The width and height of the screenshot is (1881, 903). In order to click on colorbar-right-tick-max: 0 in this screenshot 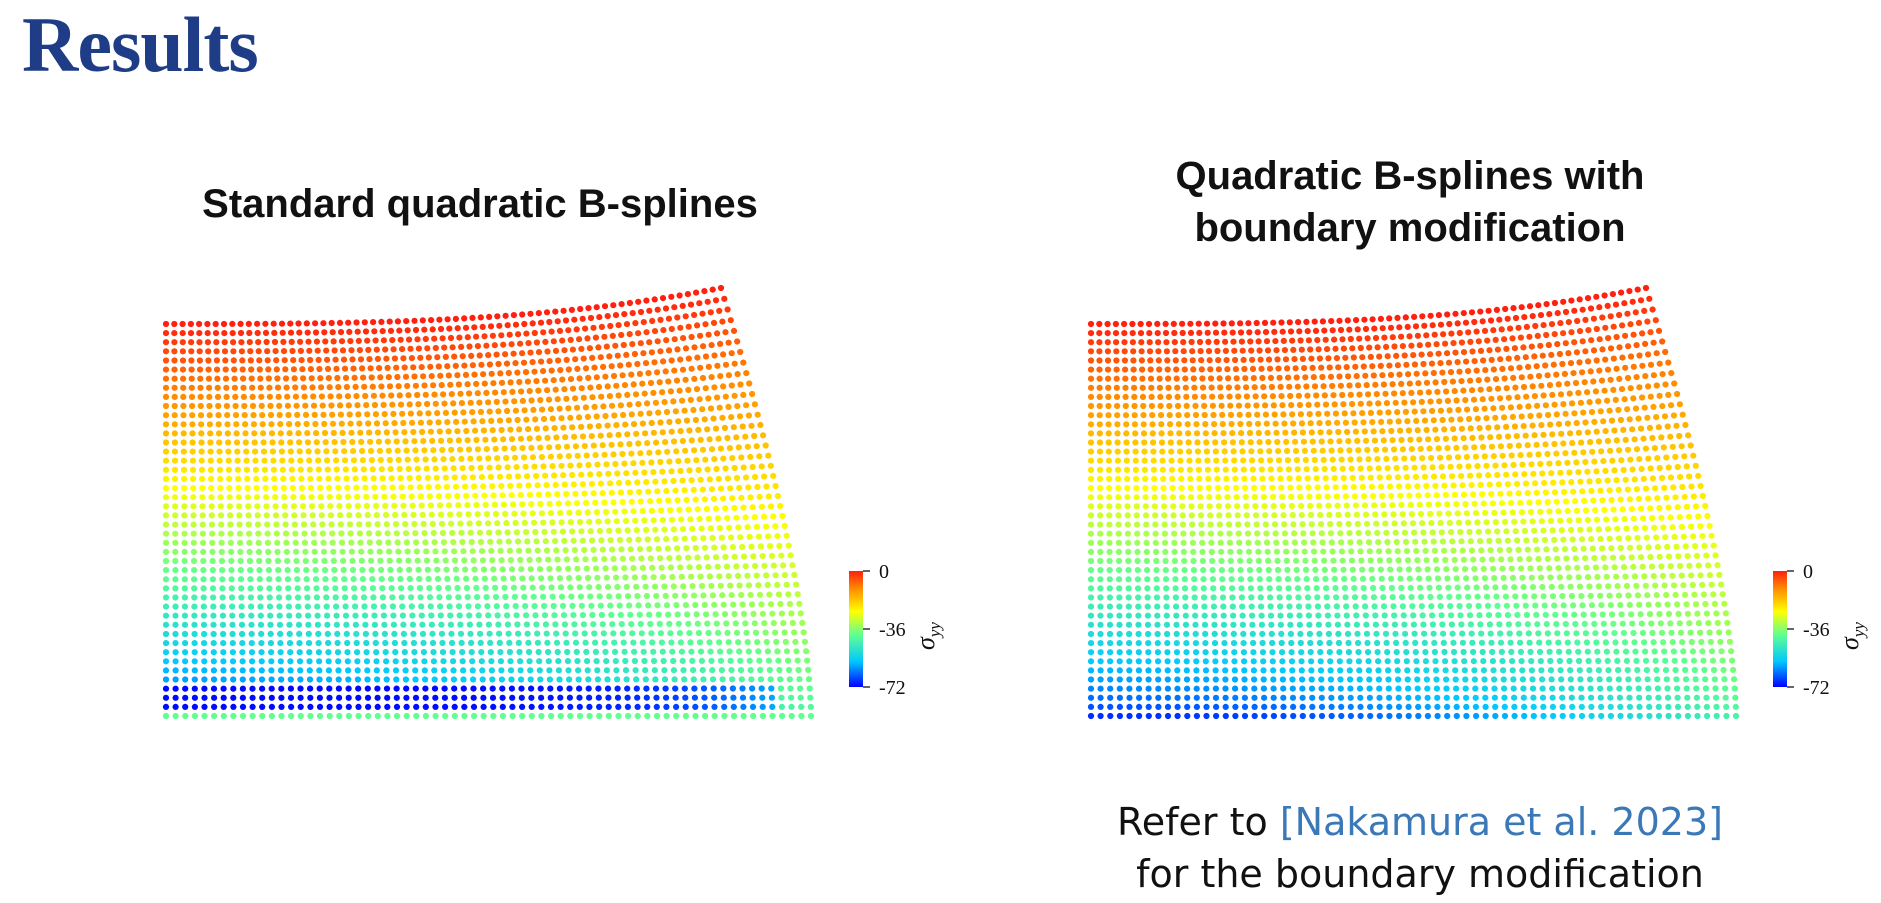, I will do `click(1808, 572)`.